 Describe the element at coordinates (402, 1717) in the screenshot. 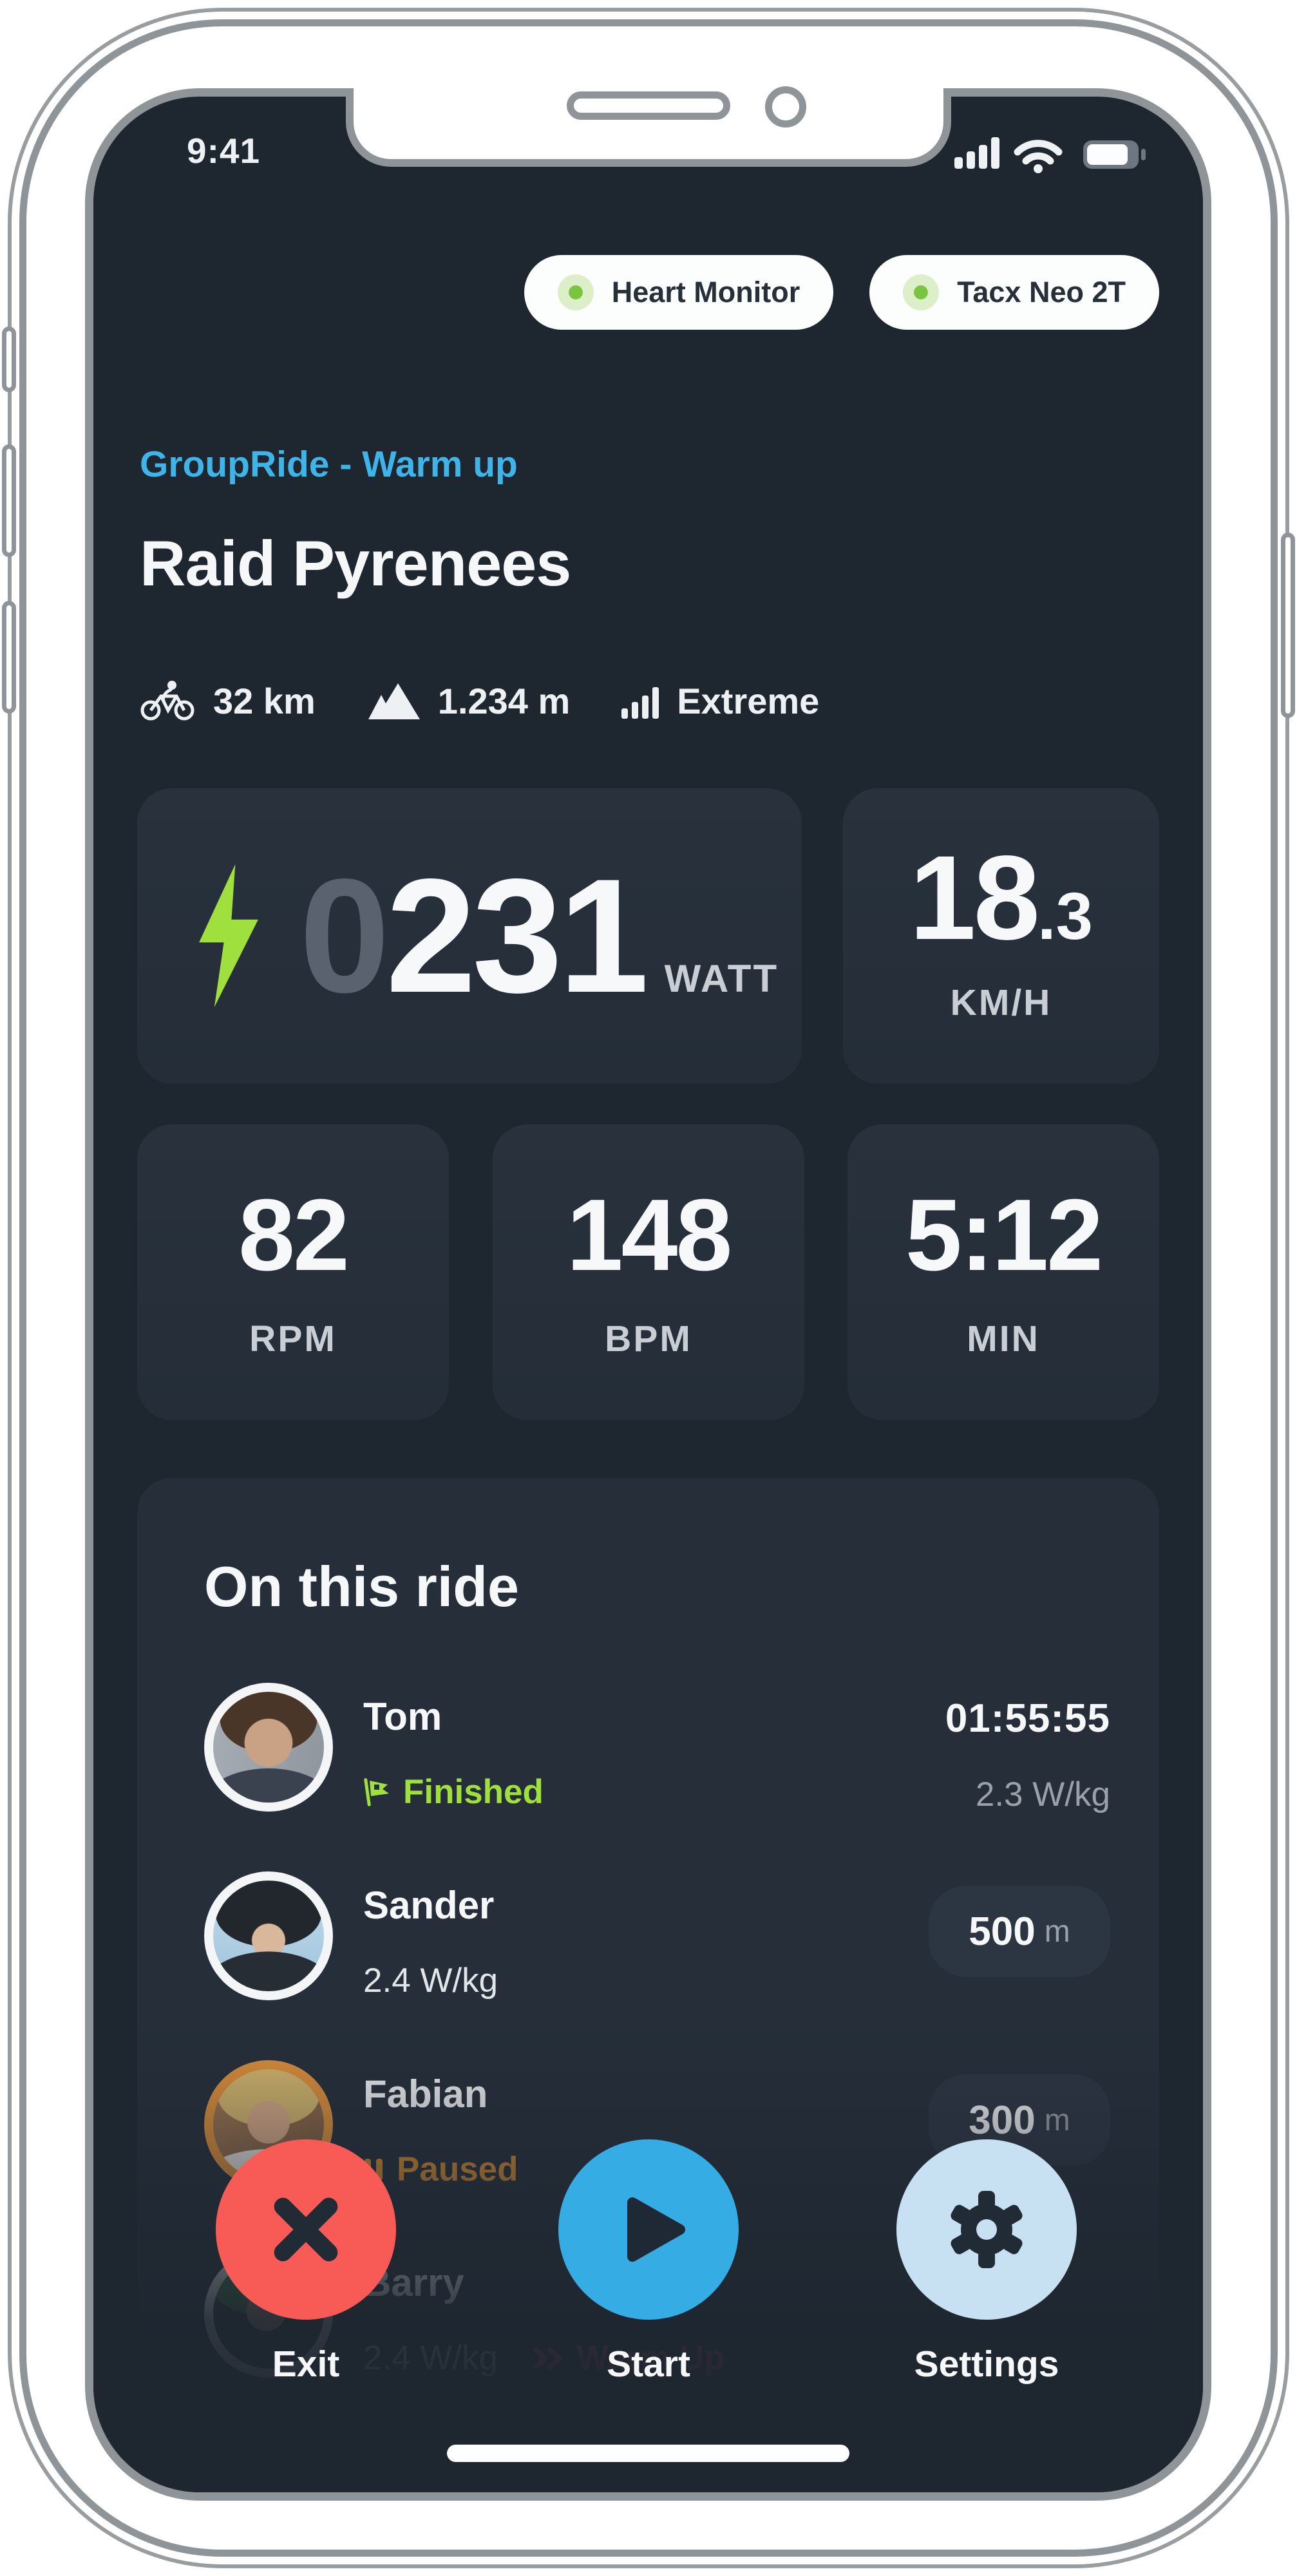

I see `rider-name: Tom` at that location.